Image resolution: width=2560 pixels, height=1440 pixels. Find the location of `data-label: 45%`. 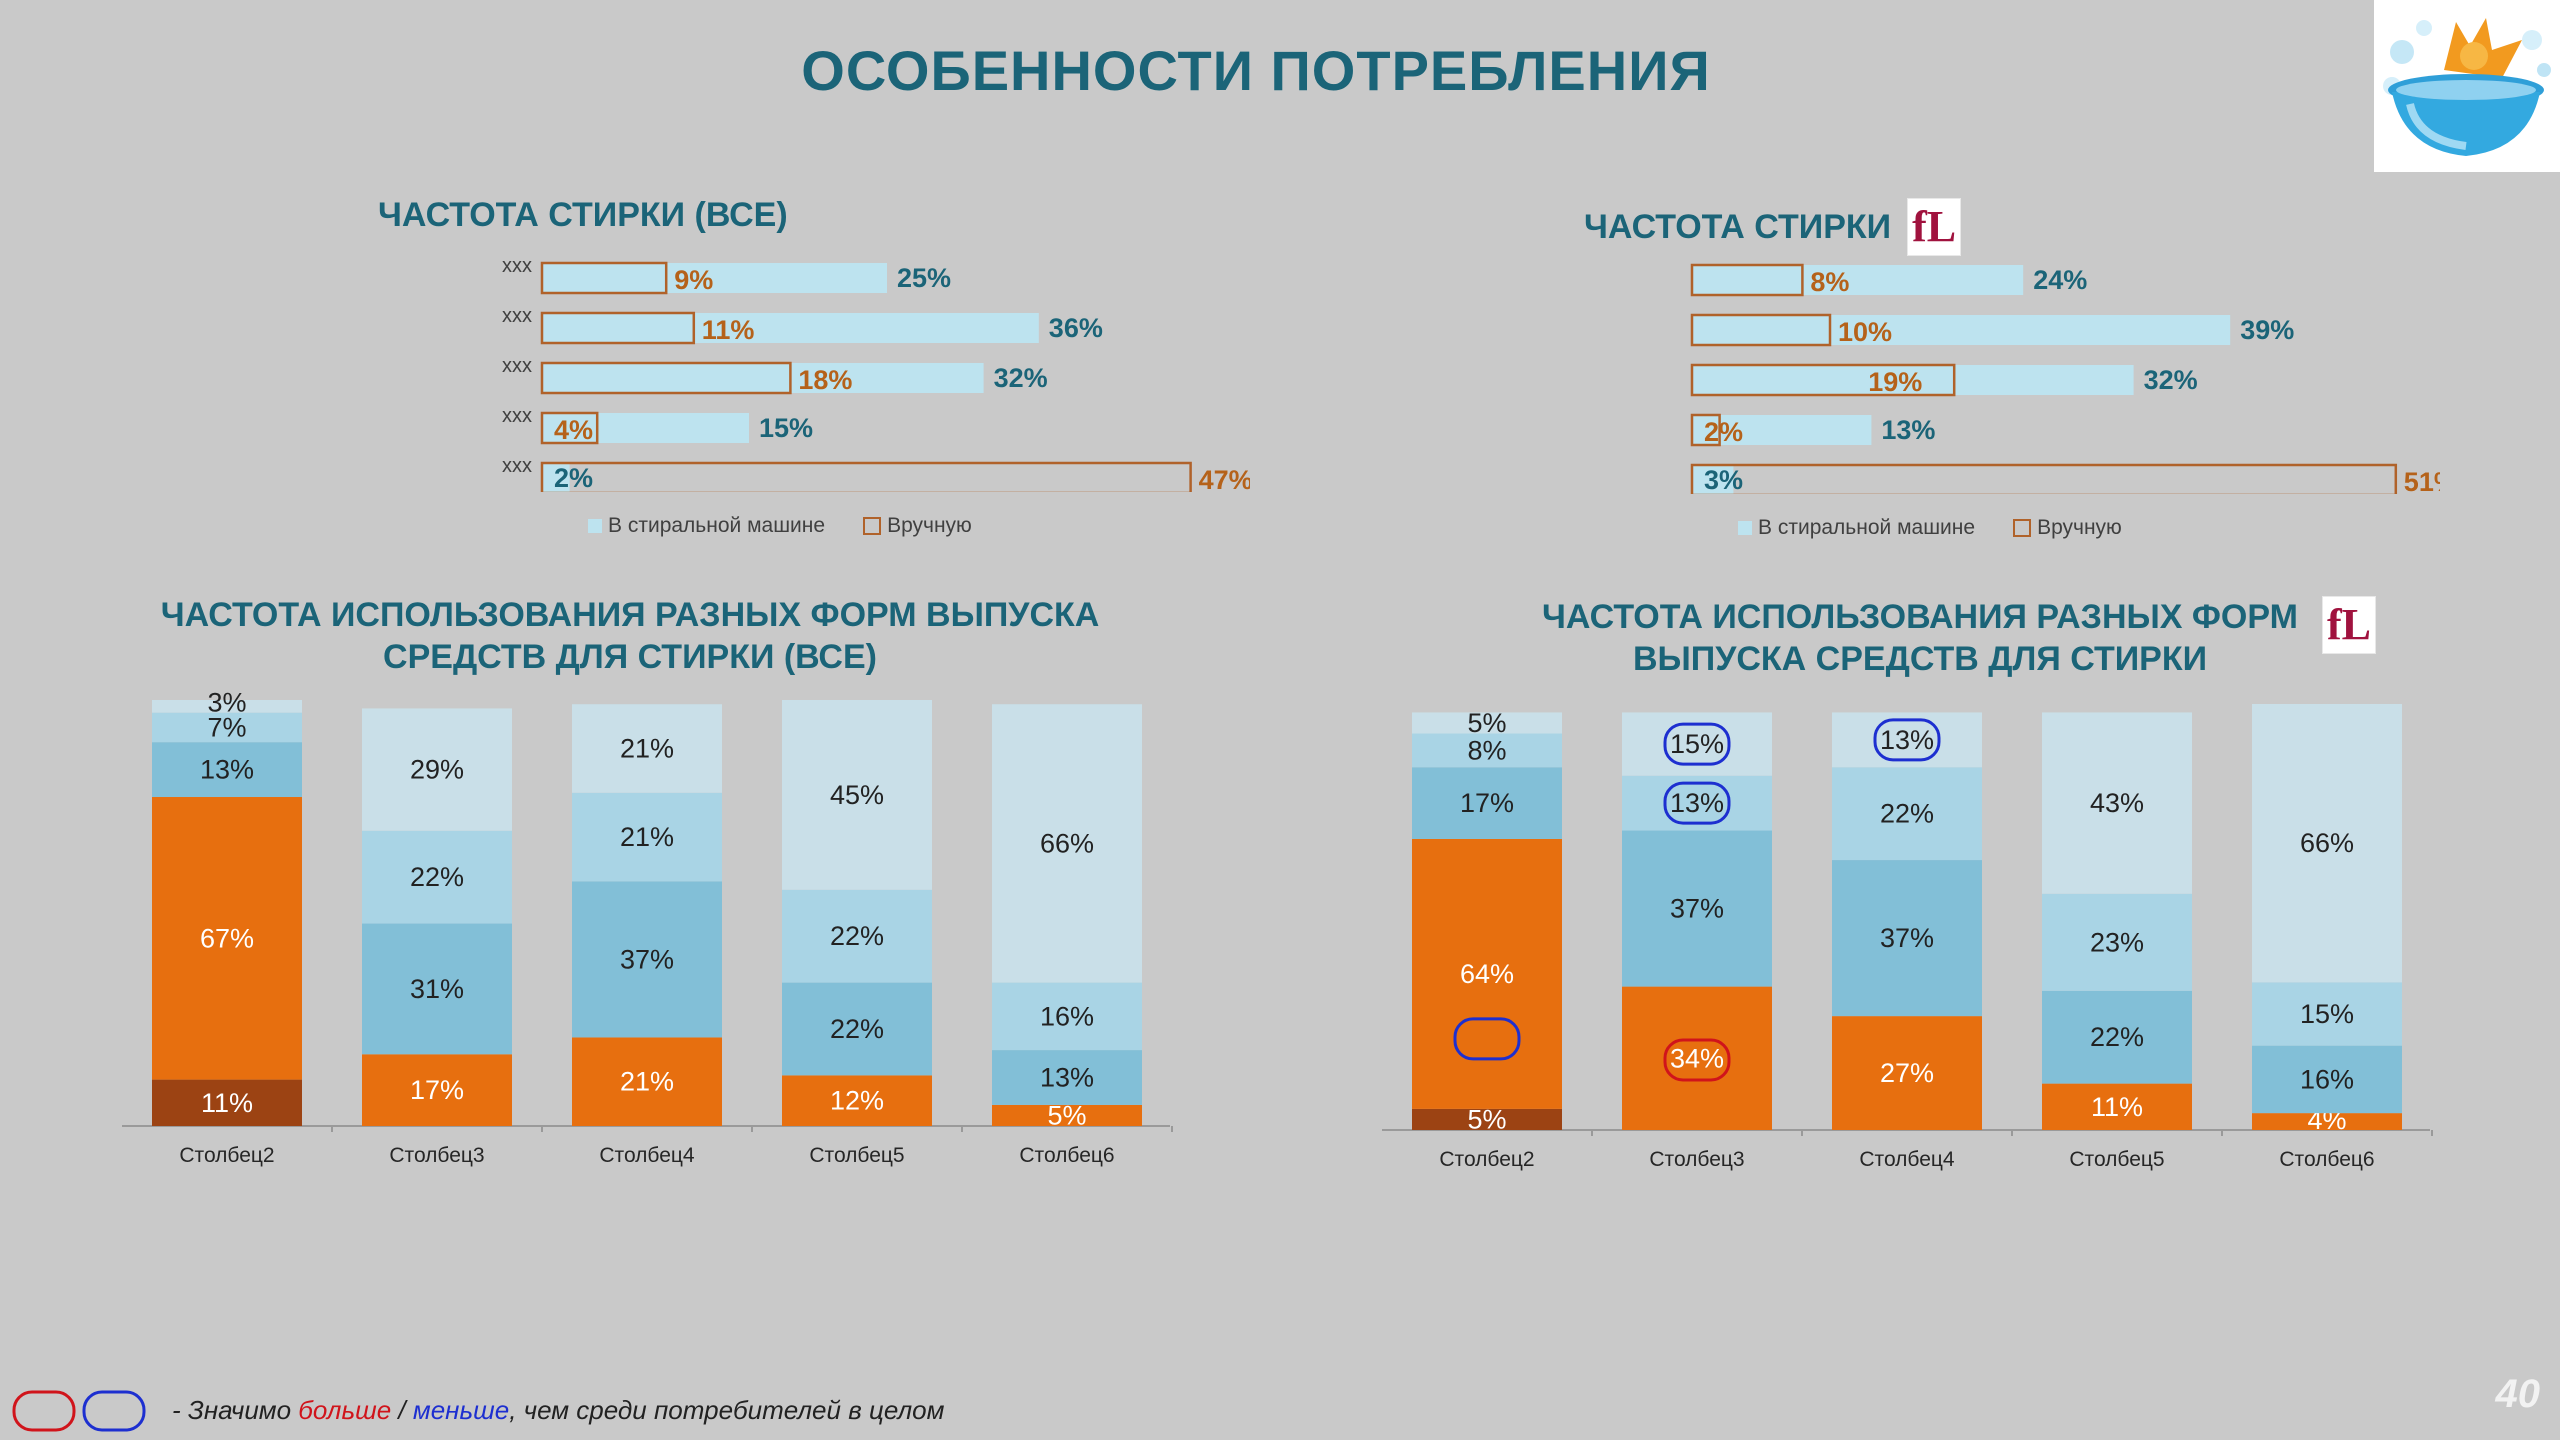

data-label: 45% is located at coordinates (857, 795).